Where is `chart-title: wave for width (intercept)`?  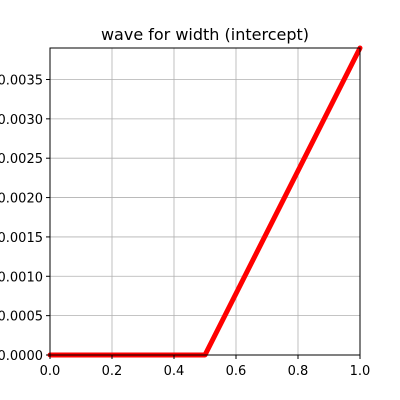 chart-title: wave for width (intercept) is located at coordinates (205, 34).